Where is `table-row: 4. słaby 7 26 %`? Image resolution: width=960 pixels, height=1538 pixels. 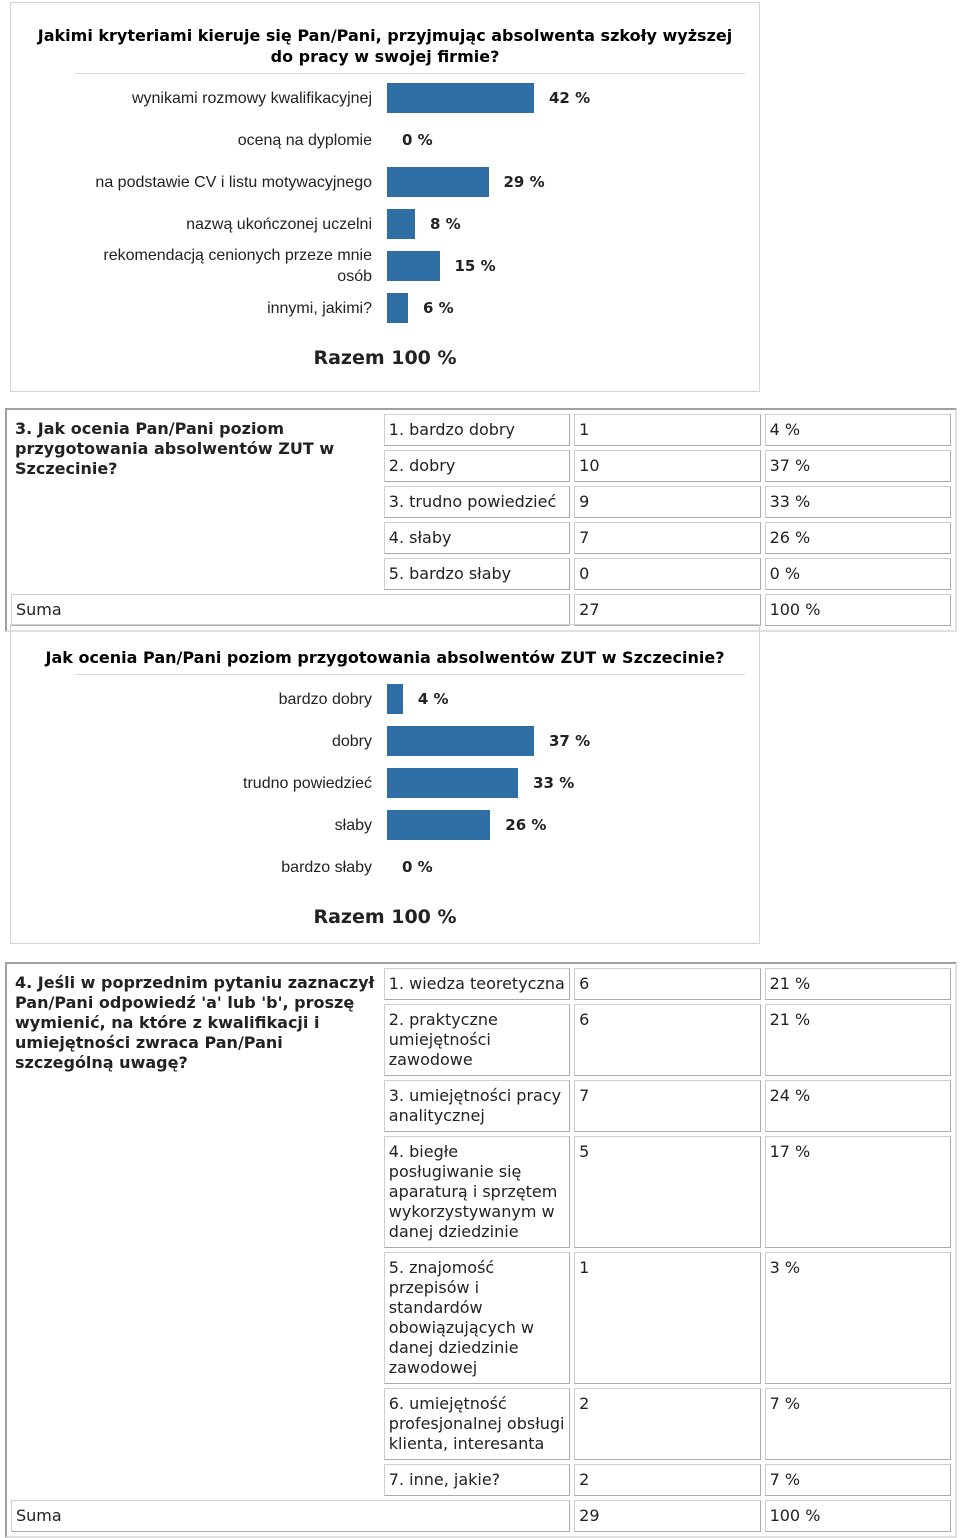 table-row: 4. słaby 7 26 % is located at coordinates (481, 538).